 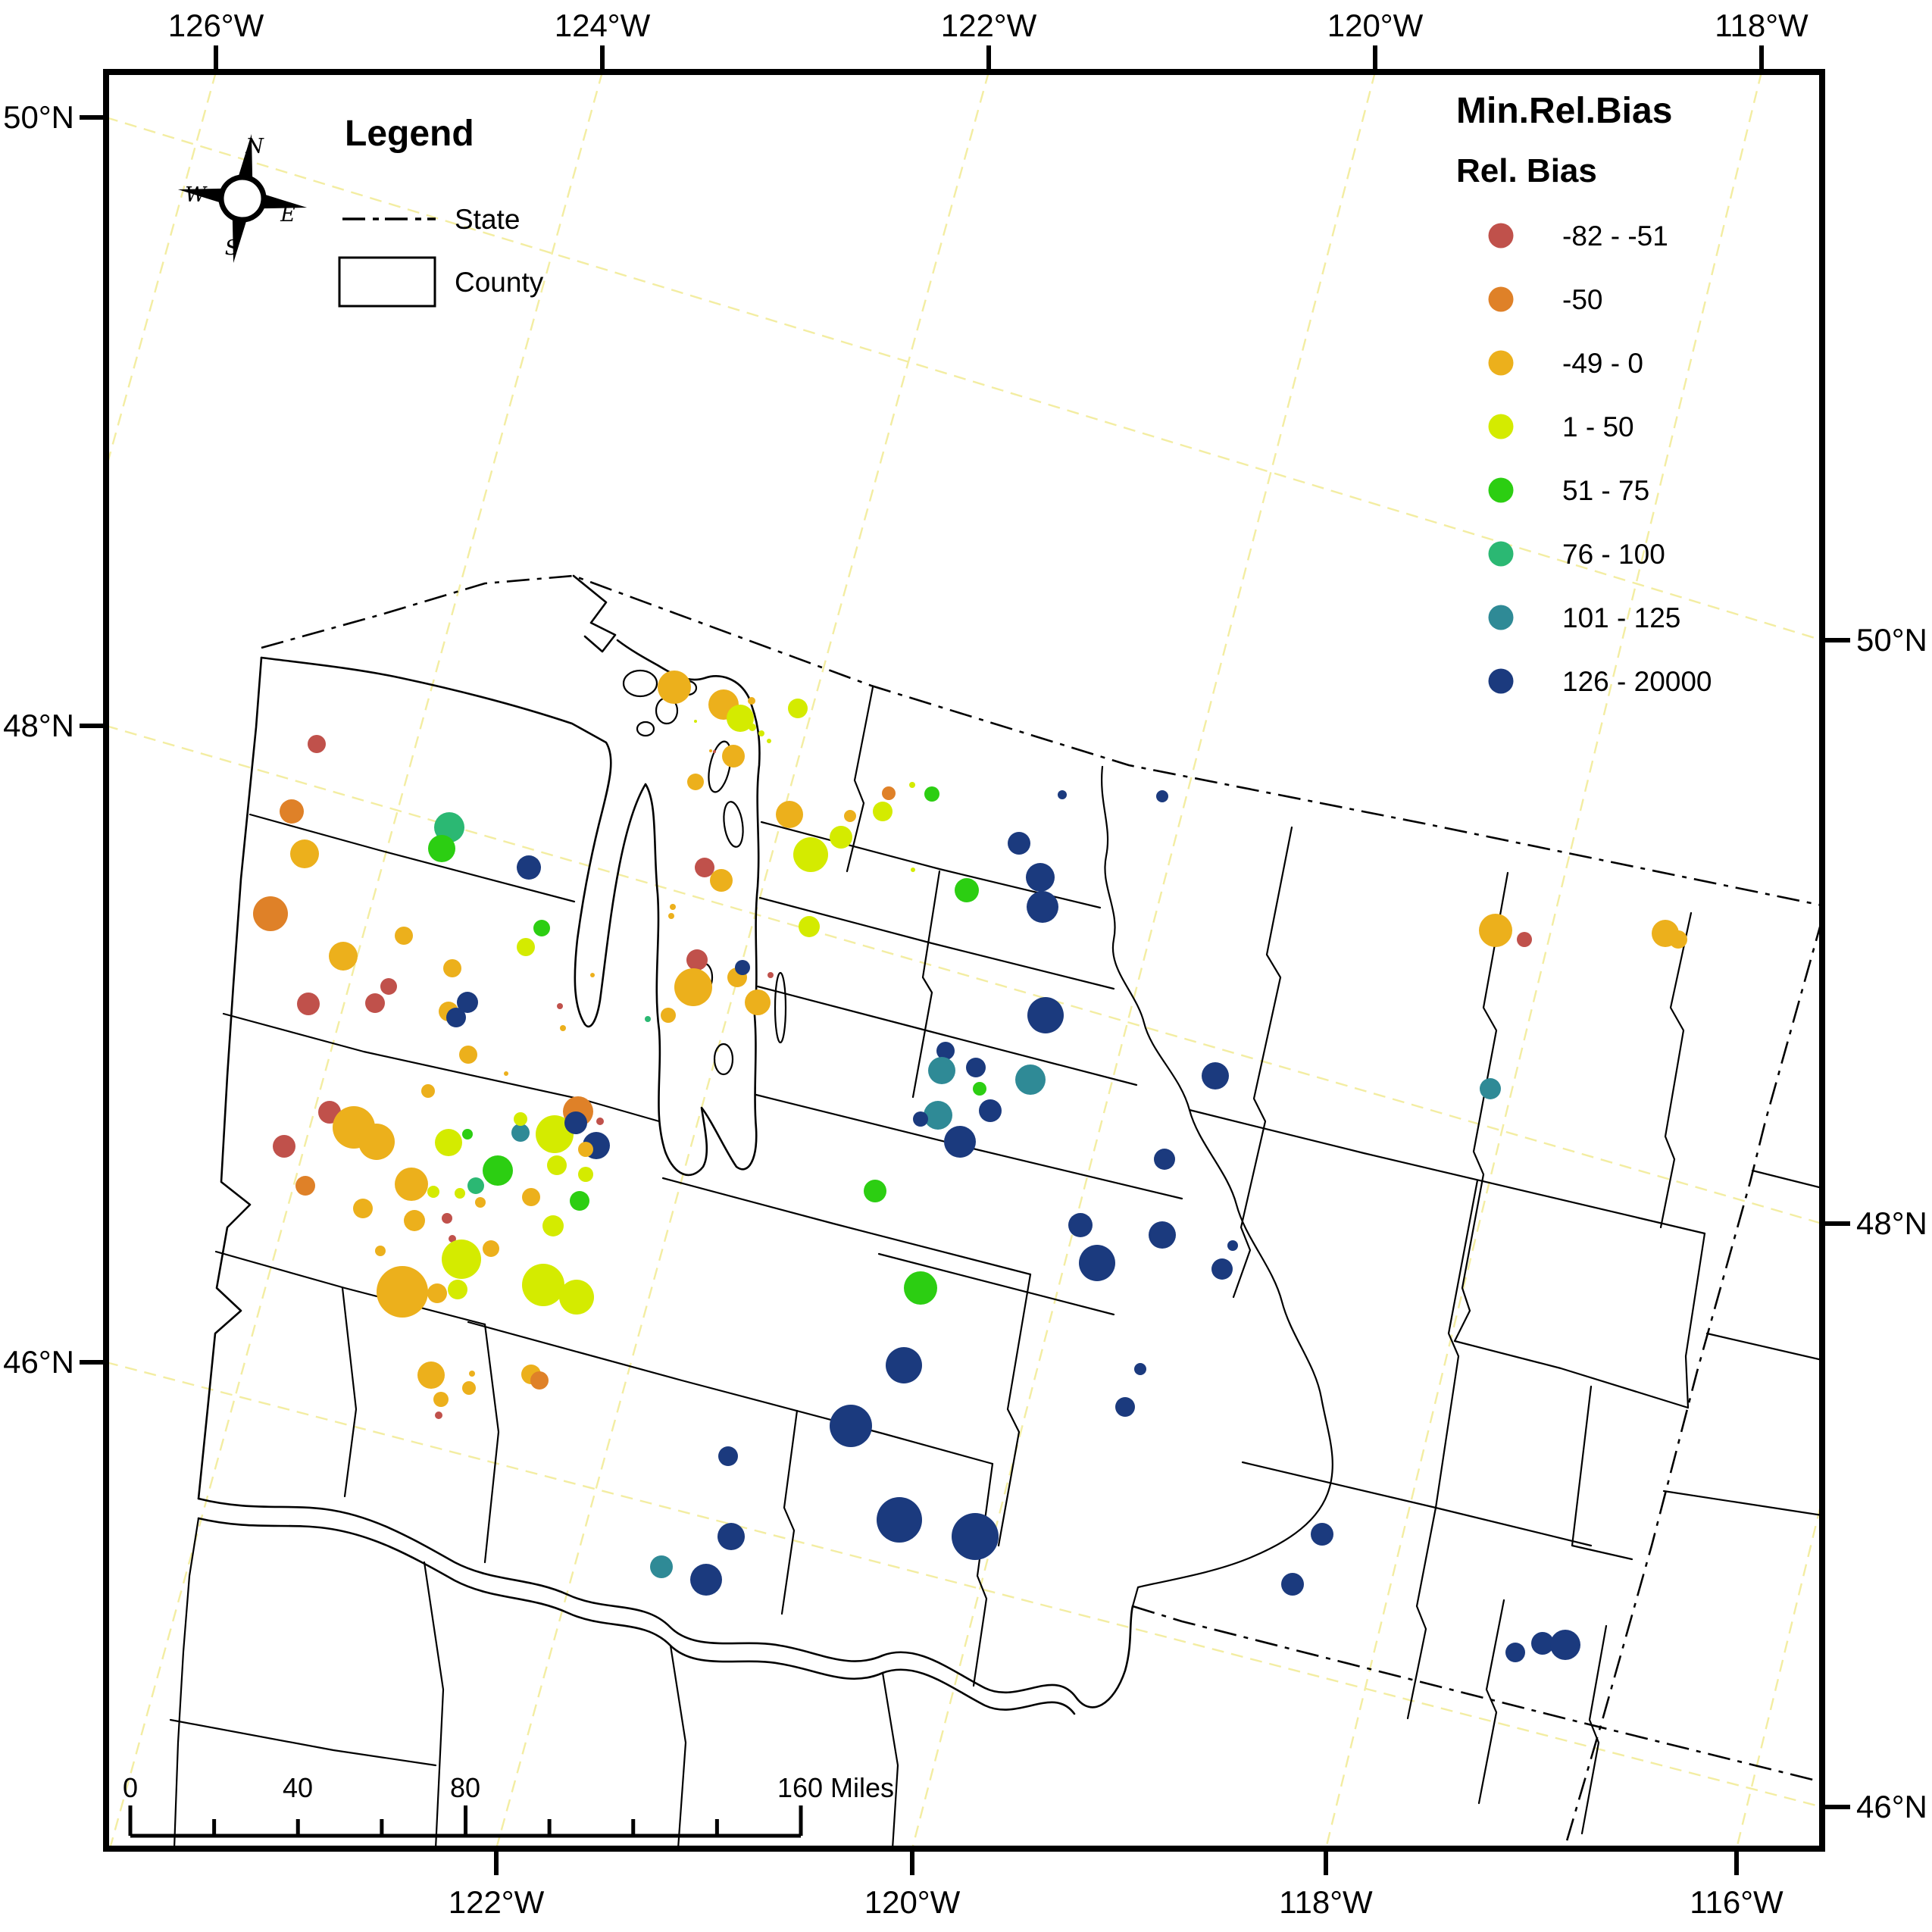 What do you see at coordinates (186, 1683) in the screenshot?
I see `oregon-coast` at bounding box center [186, 1683].